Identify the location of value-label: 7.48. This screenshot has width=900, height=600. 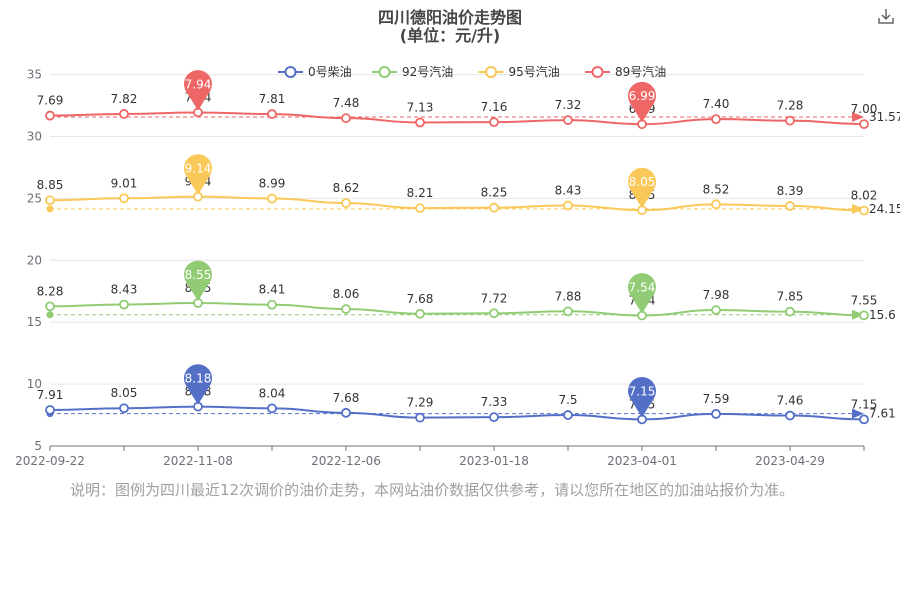
(346, 103).